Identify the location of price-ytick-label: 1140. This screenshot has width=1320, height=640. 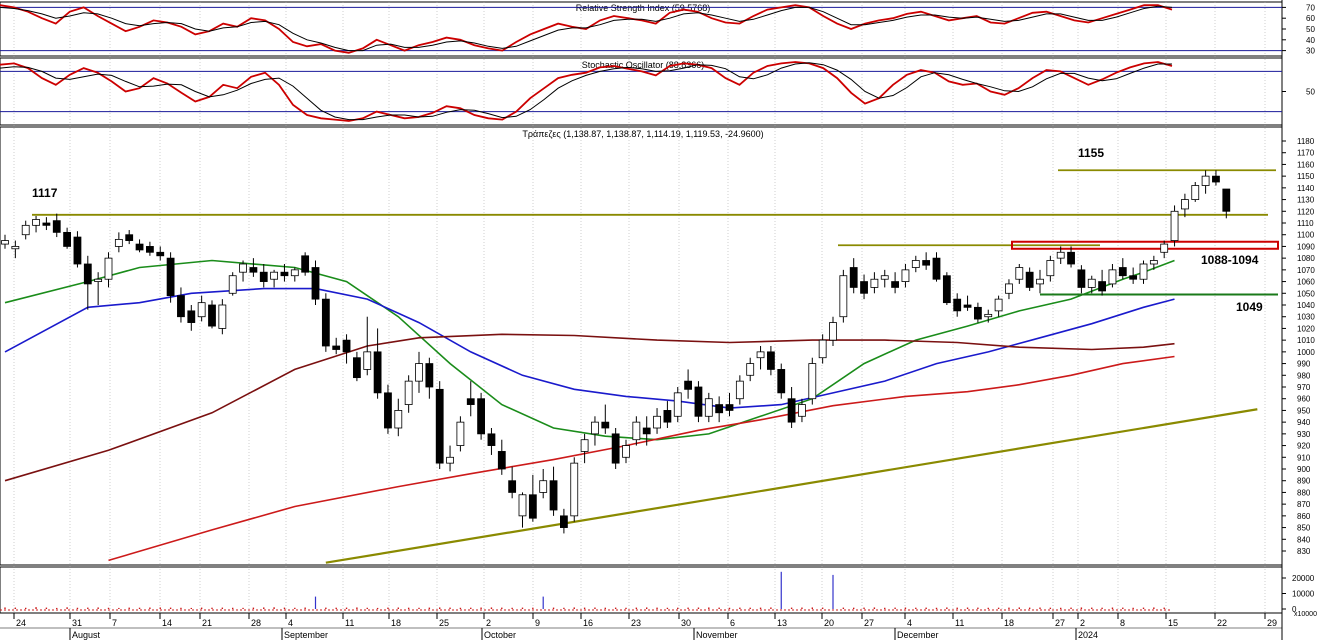
(1306, 188).